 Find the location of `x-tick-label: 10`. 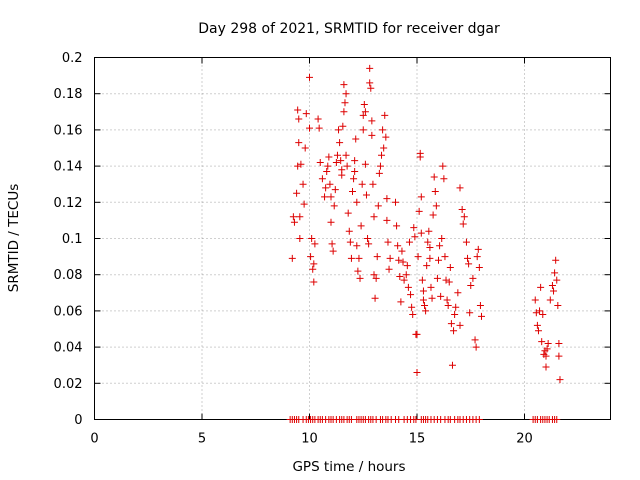

x-tick-label: 10 is located at coordinates (309, 439).